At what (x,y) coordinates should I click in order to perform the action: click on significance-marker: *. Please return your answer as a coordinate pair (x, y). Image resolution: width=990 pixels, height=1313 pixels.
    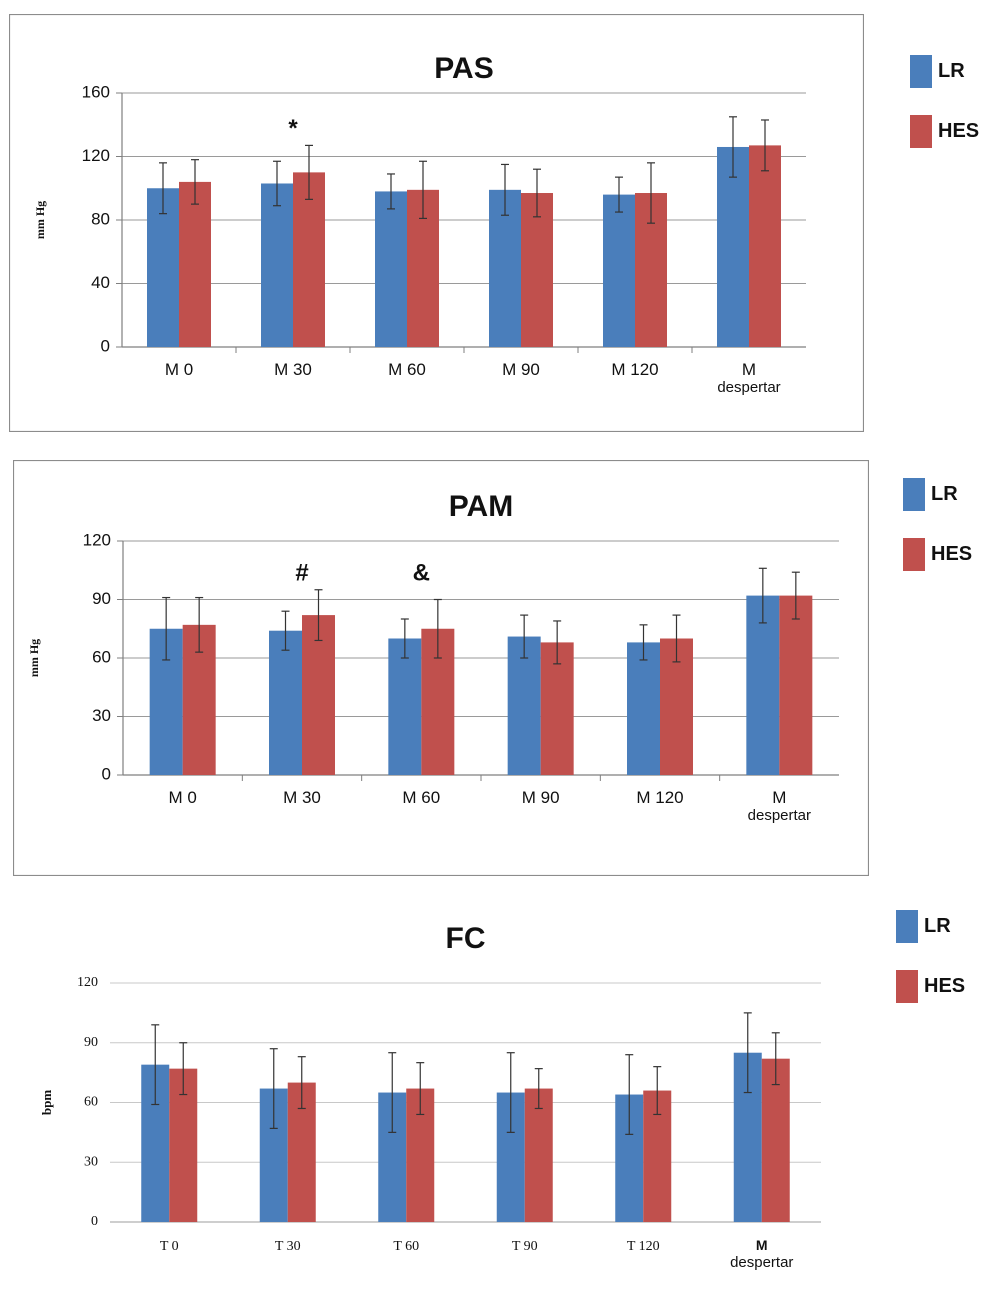
    Looking at the image, I should click on (293, 128).